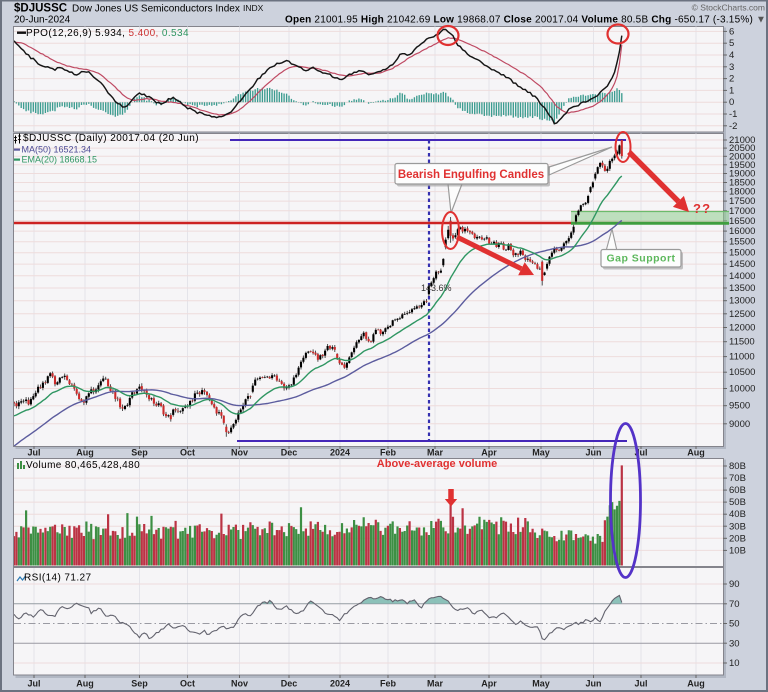 Image resolution: width=768 pixels, height=692 pixels. What do you see at coordinates (60, 160) in the screenshot?
I see `svg-text: EMA(20) 18668.15` at bounding box center [60, 160].